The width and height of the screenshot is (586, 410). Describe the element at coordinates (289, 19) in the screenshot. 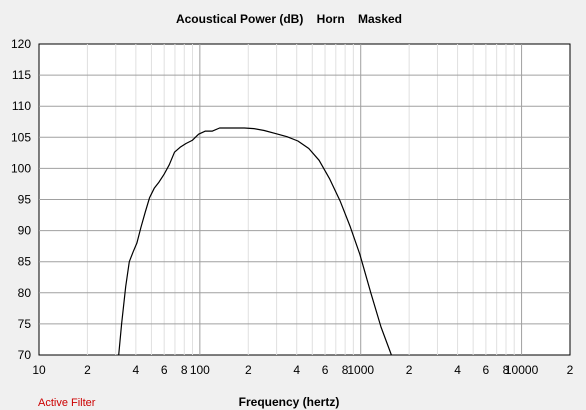

I see `chart-title: Acoustical Power (dB) Horn Masked` at that location.